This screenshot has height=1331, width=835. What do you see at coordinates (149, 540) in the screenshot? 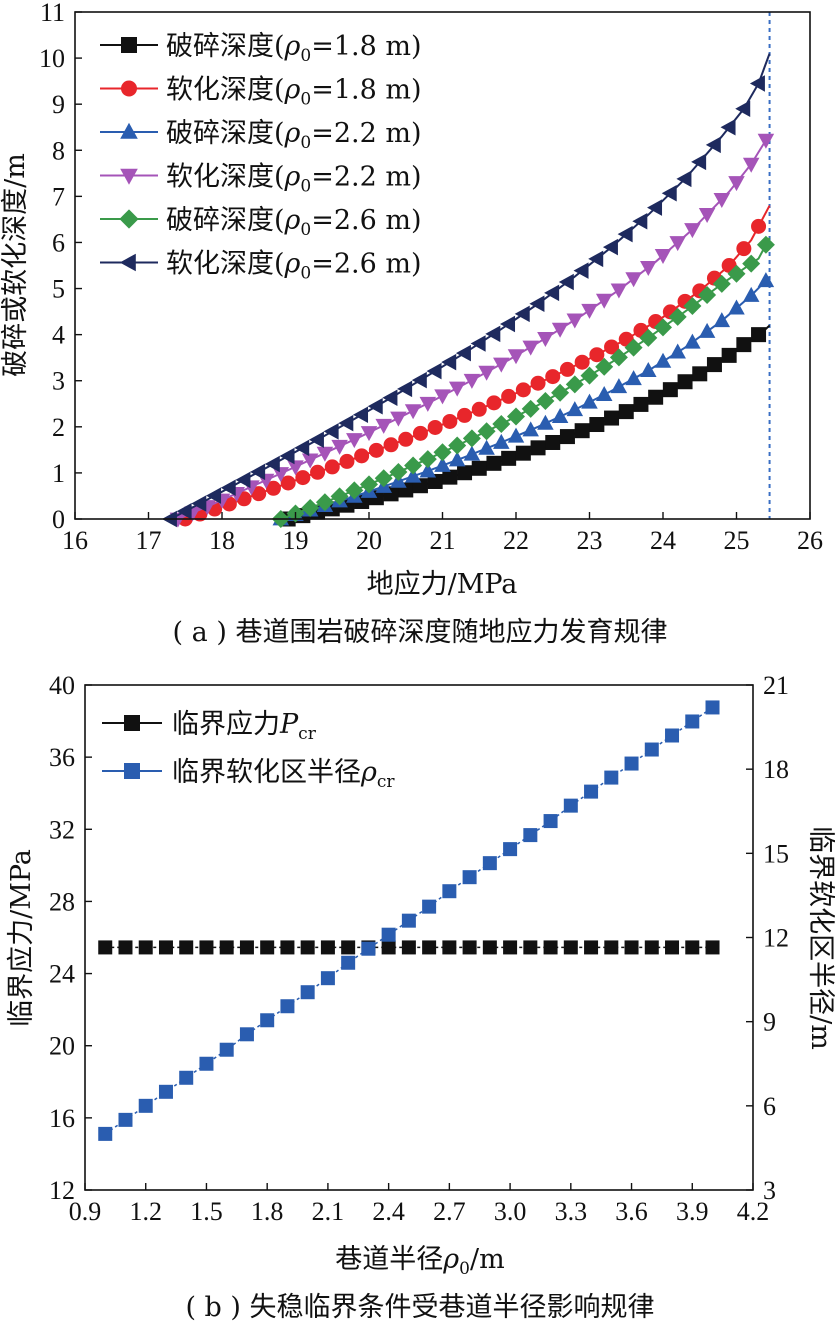
I see `chart-a-x-tick-label: 17` at bounding box center [149, 540].